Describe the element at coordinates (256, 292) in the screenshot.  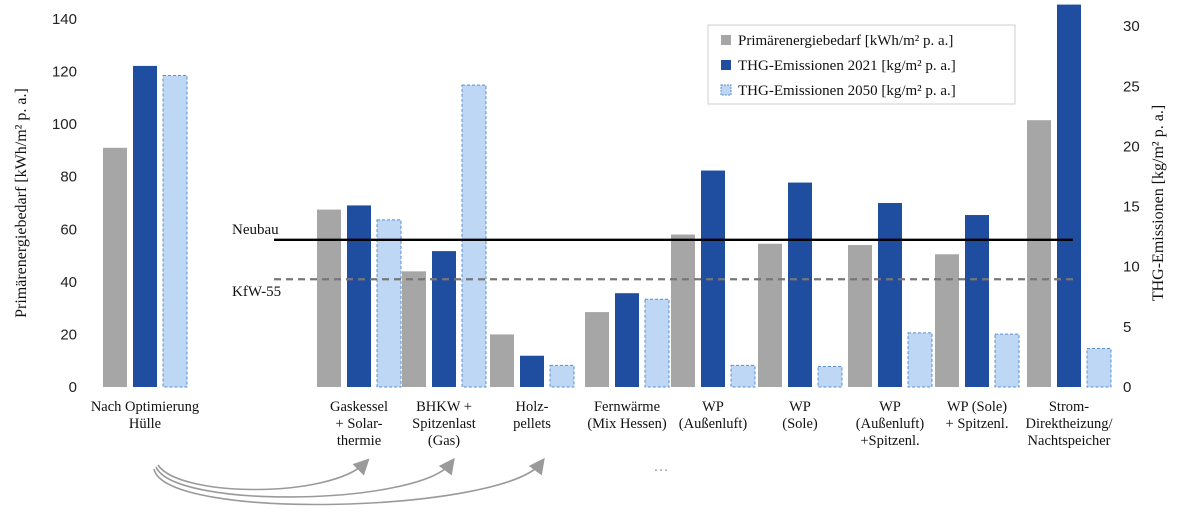
I see `reference-line-label: KfW-55` at that location.